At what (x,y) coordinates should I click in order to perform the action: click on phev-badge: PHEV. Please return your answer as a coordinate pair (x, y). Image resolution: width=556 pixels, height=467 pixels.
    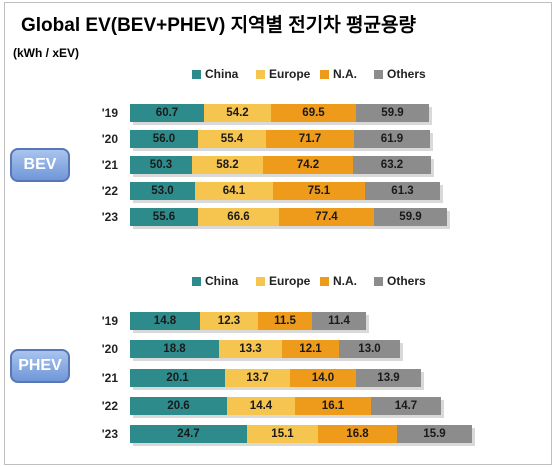
    Looking at the image, I should click on (40, 366).